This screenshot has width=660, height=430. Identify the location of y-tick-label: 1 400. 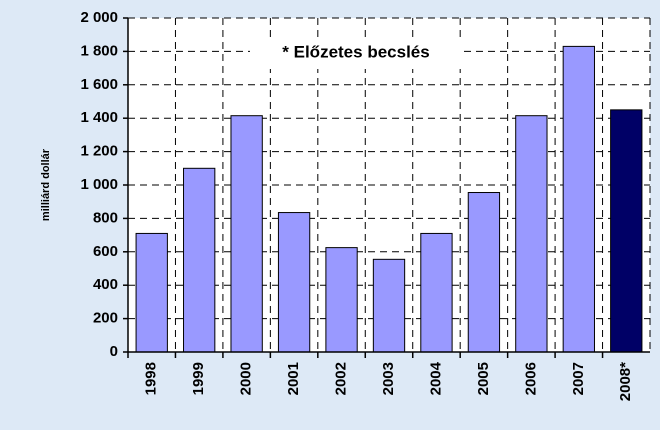
(99, 117).